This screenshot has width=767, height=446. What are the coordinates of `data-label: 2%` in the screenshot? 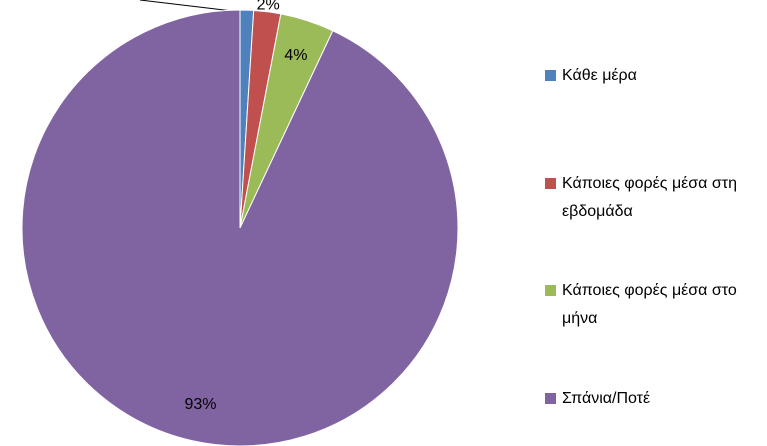 It's located at (268, 6).